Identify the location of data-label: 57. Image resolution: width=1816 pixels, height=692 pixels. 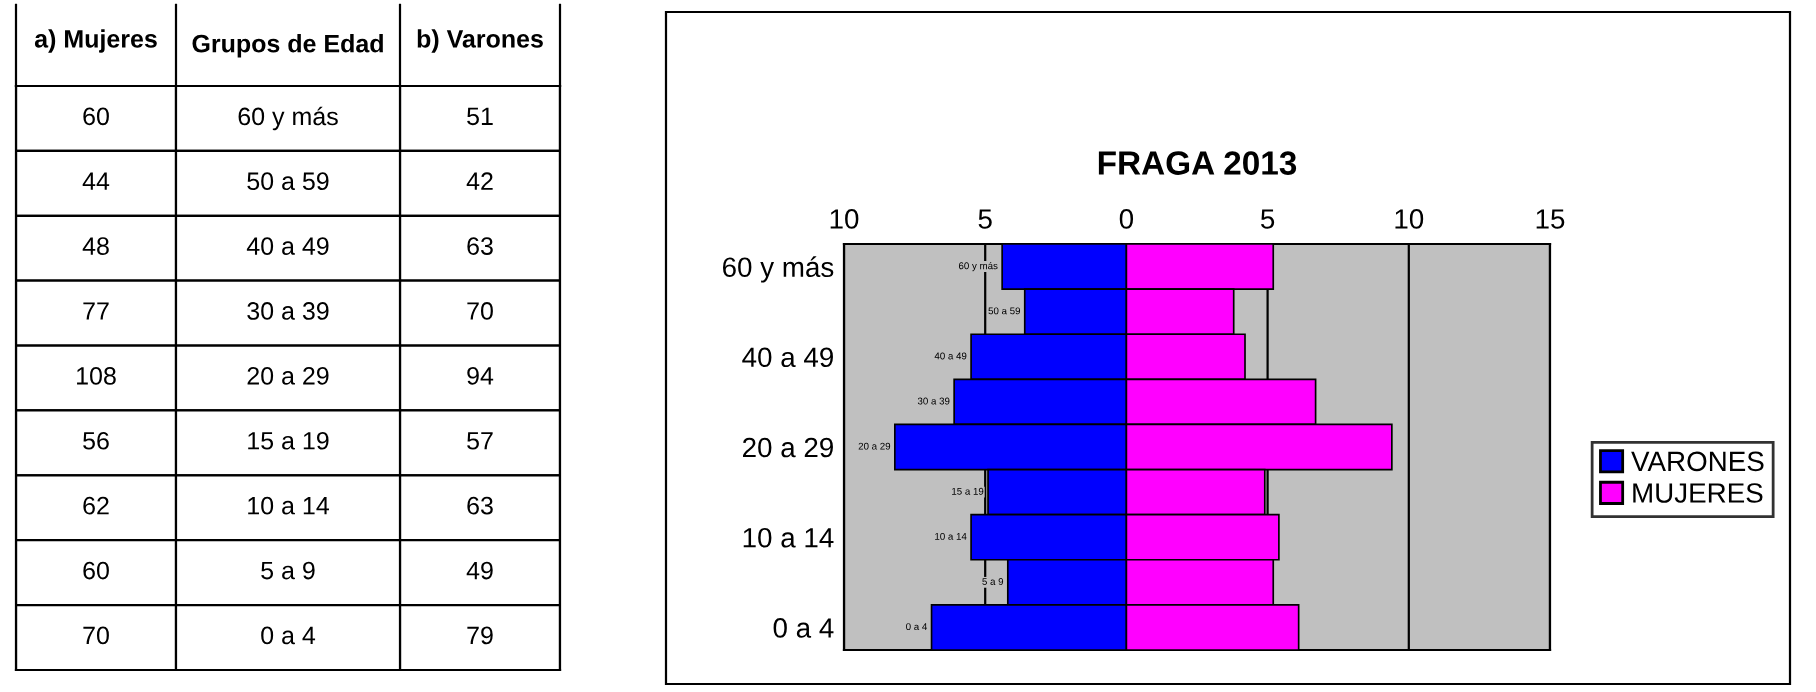
(480, 441).